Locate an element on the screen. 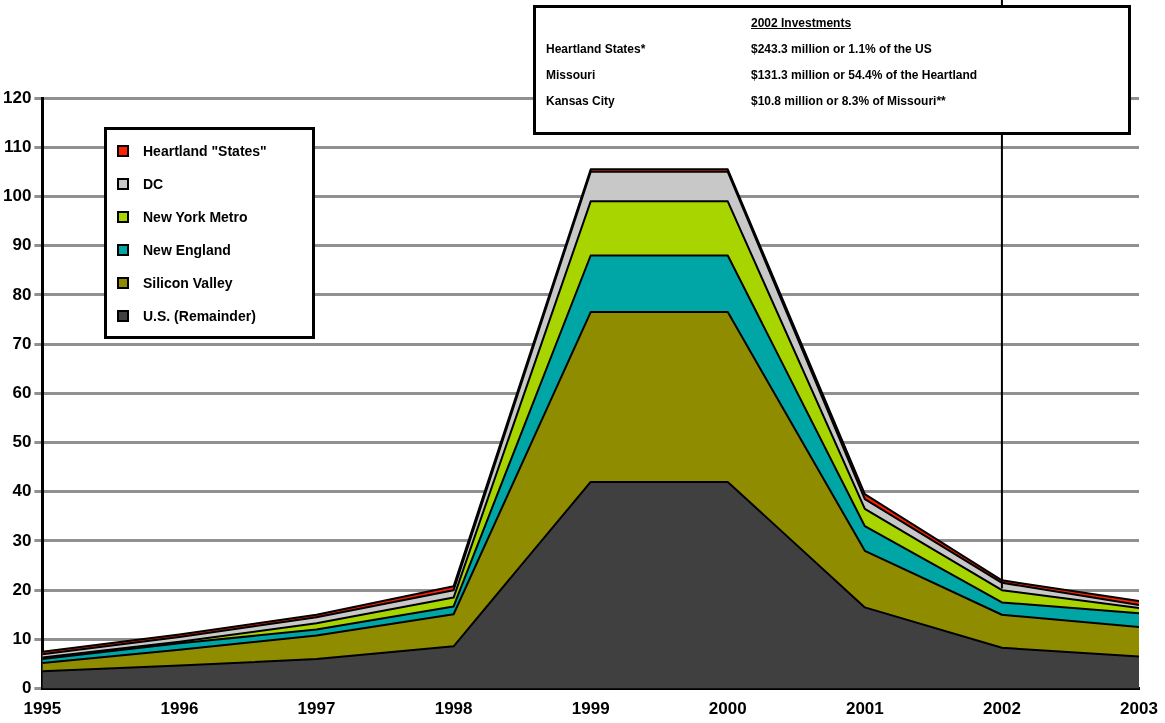 This screenshot has height=723, width=1165. y-tick-label: 20 is located at coordinates (22, 589).